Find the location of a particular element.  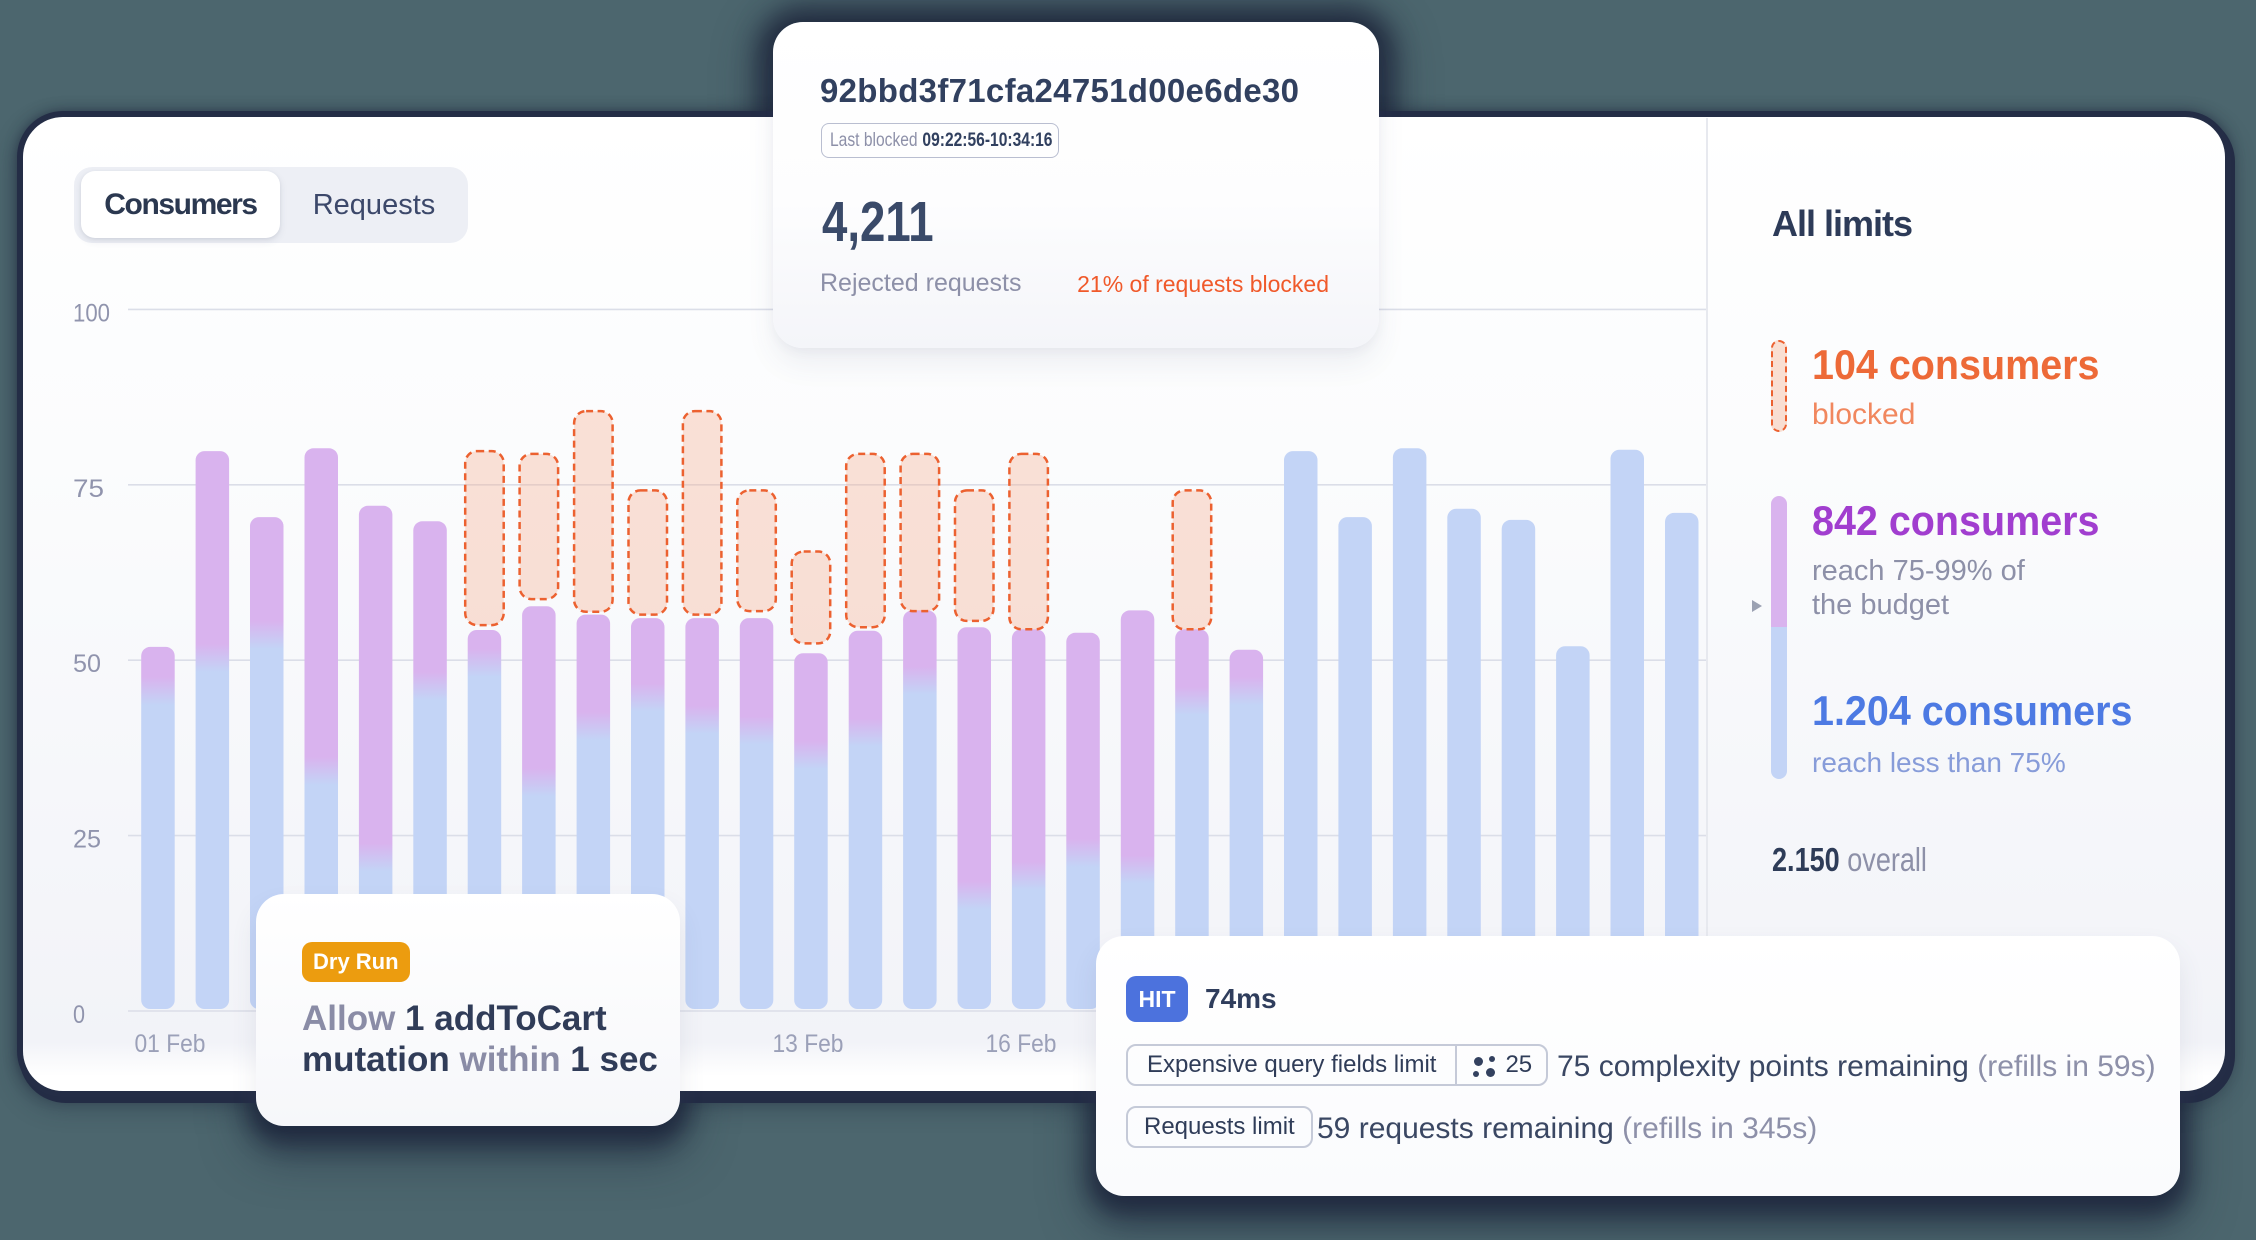

svg-text: 50 is located at coordinates (87, 664).